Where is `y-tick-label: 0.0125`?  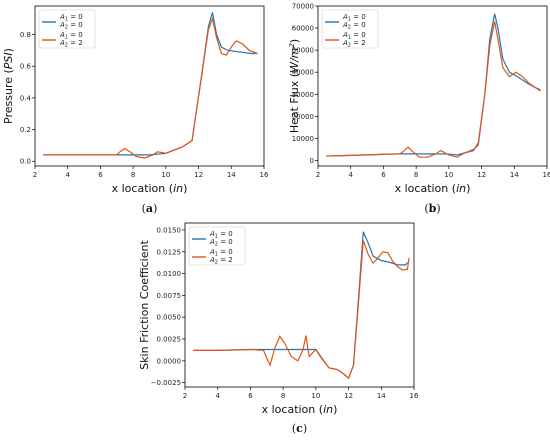 y-tick-label: 0.0125 is located at coordinates (169, 252).